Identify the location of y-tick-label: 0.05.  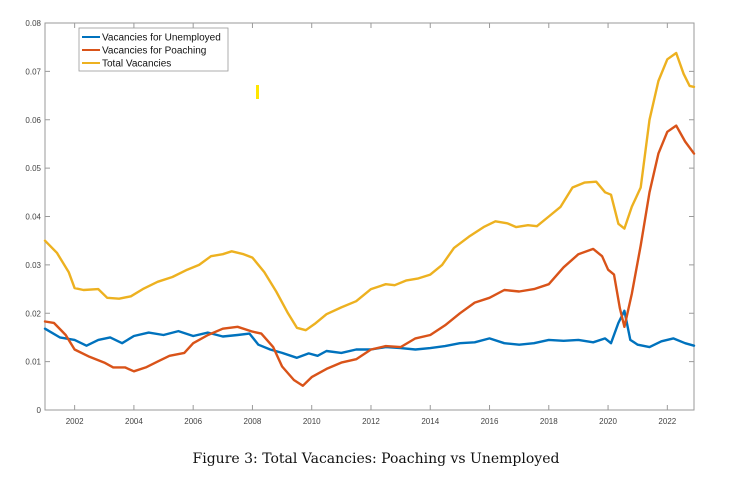
(33, 168).